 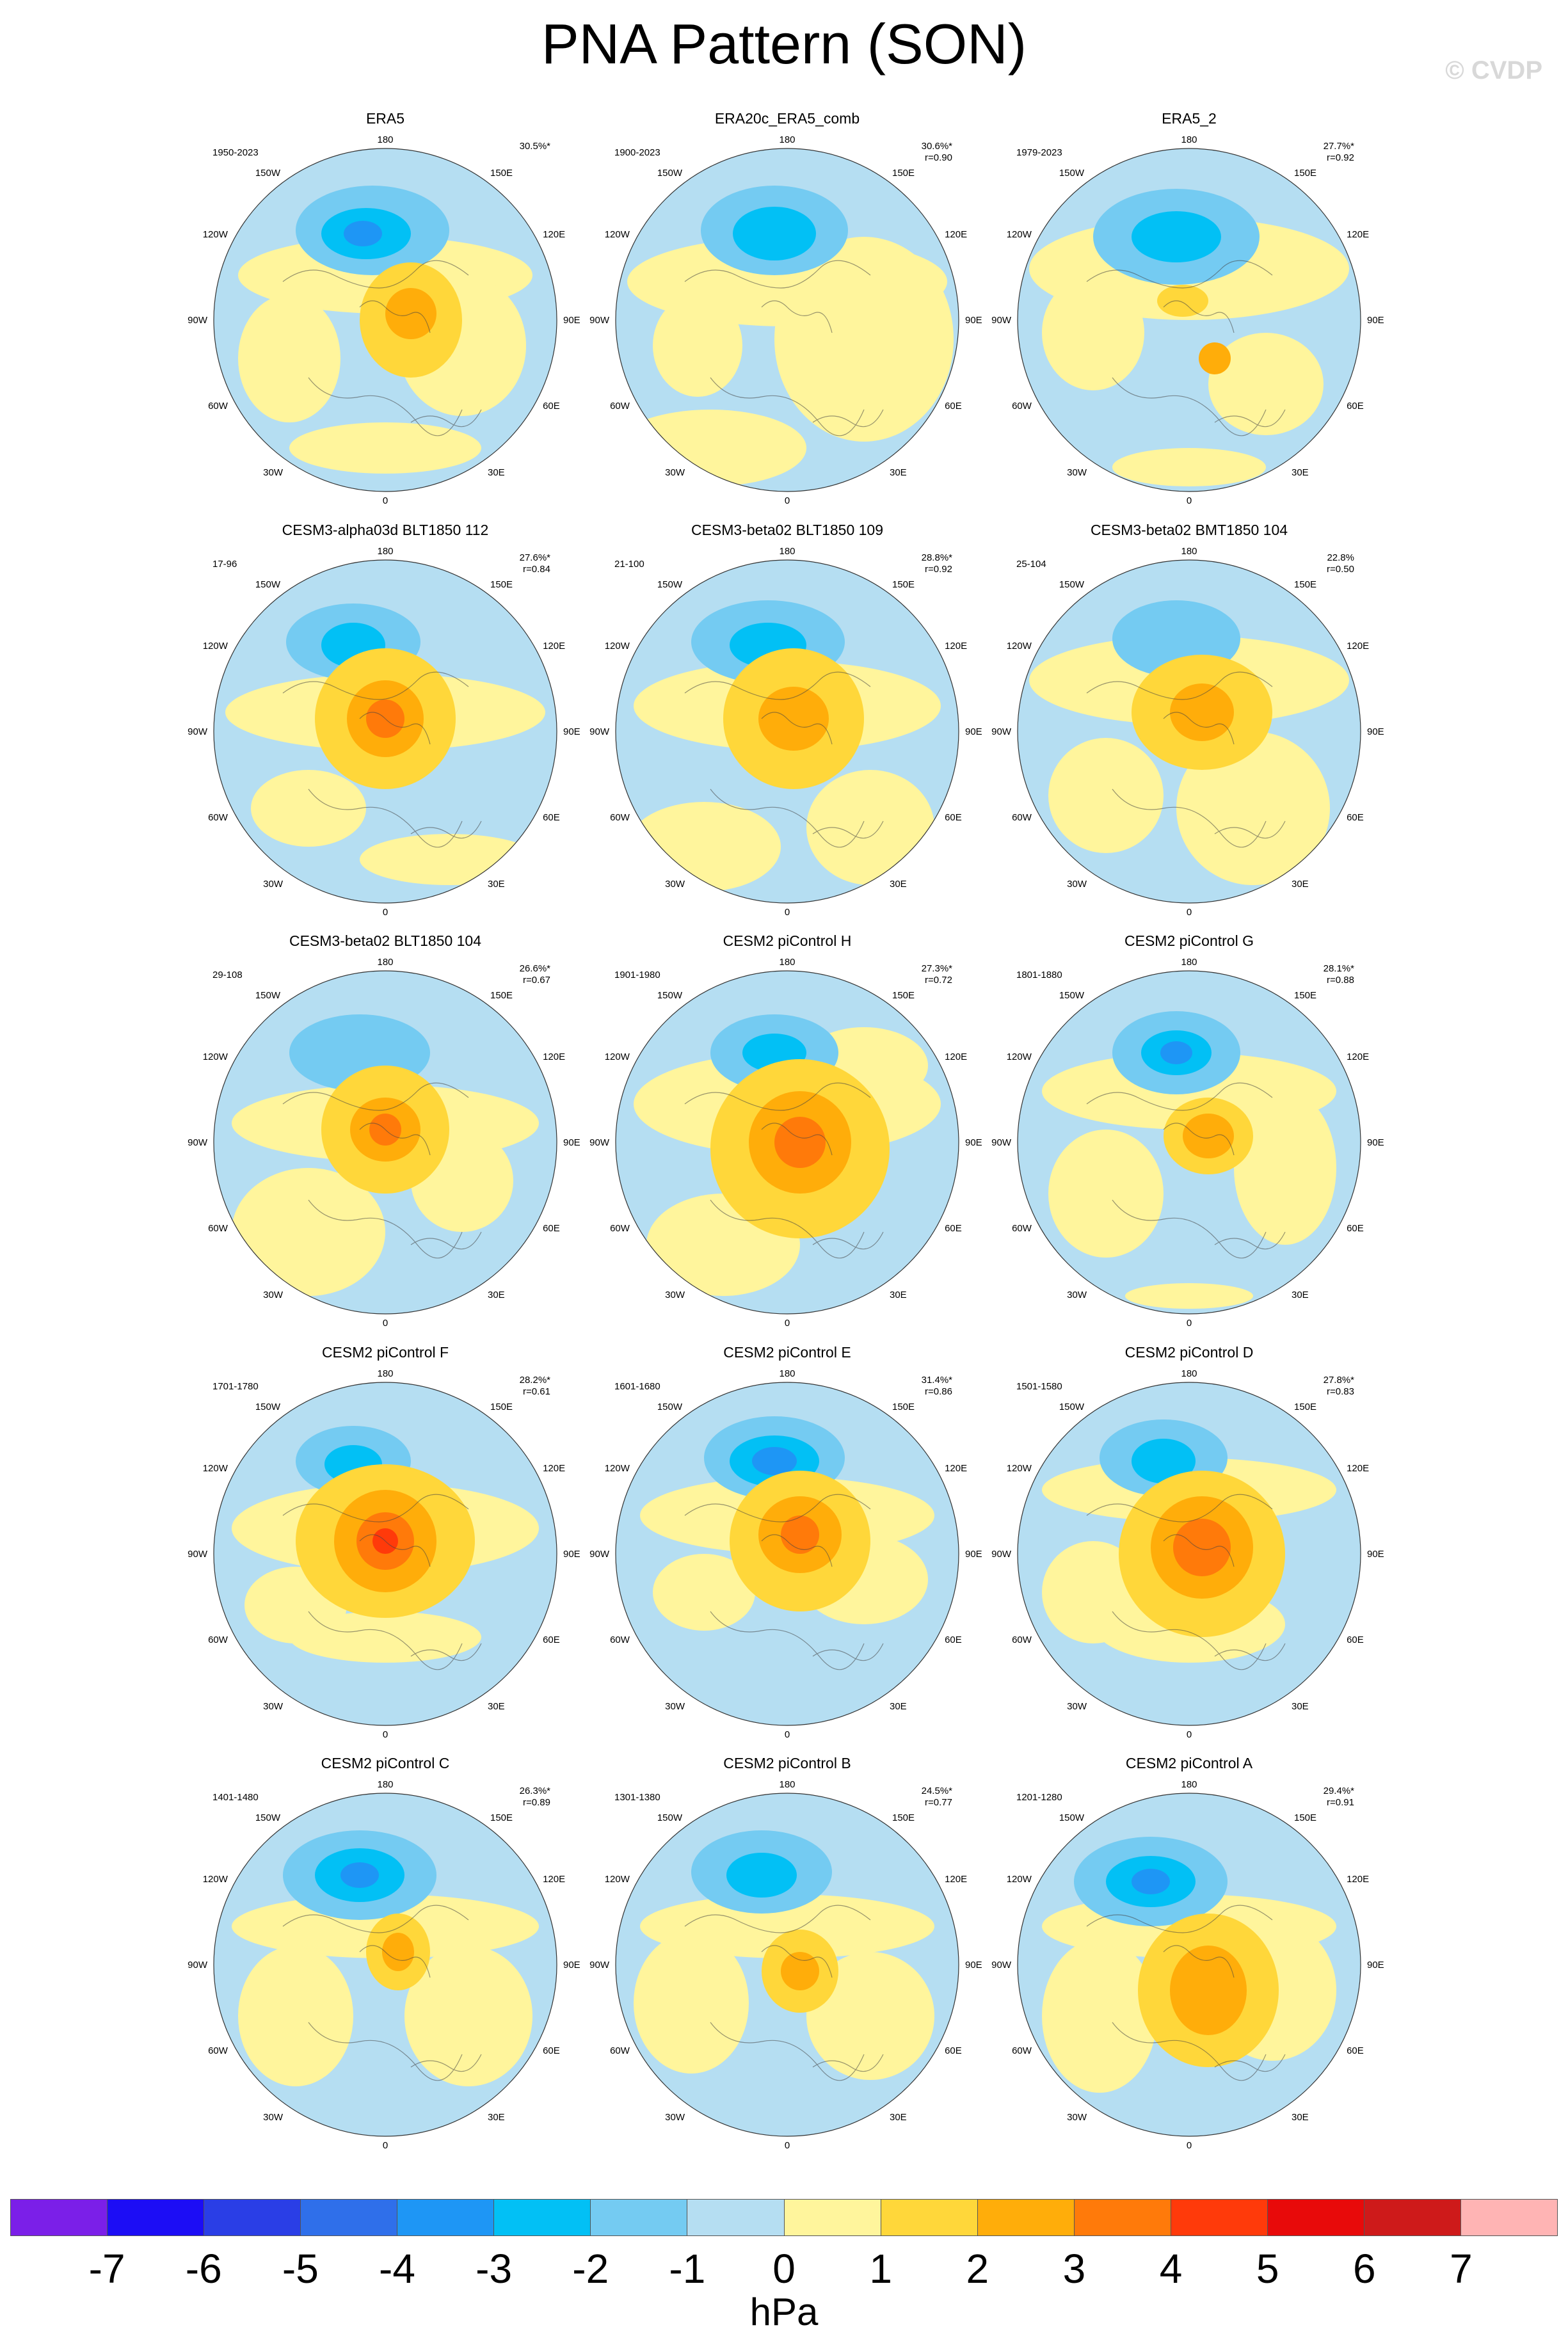 What do you see at coordinates (637, 1797) in the screenshot?
I see `panel-years: 1301-1380` at bounding box center [637, 1797].